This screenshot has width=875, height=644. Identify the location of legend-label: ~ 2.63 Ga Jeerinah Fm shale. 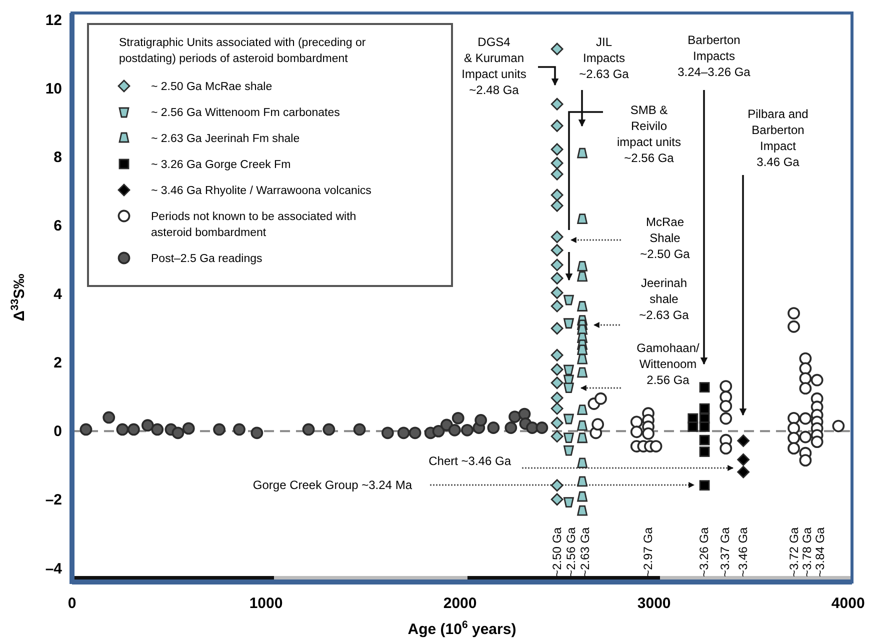
(225, 139).